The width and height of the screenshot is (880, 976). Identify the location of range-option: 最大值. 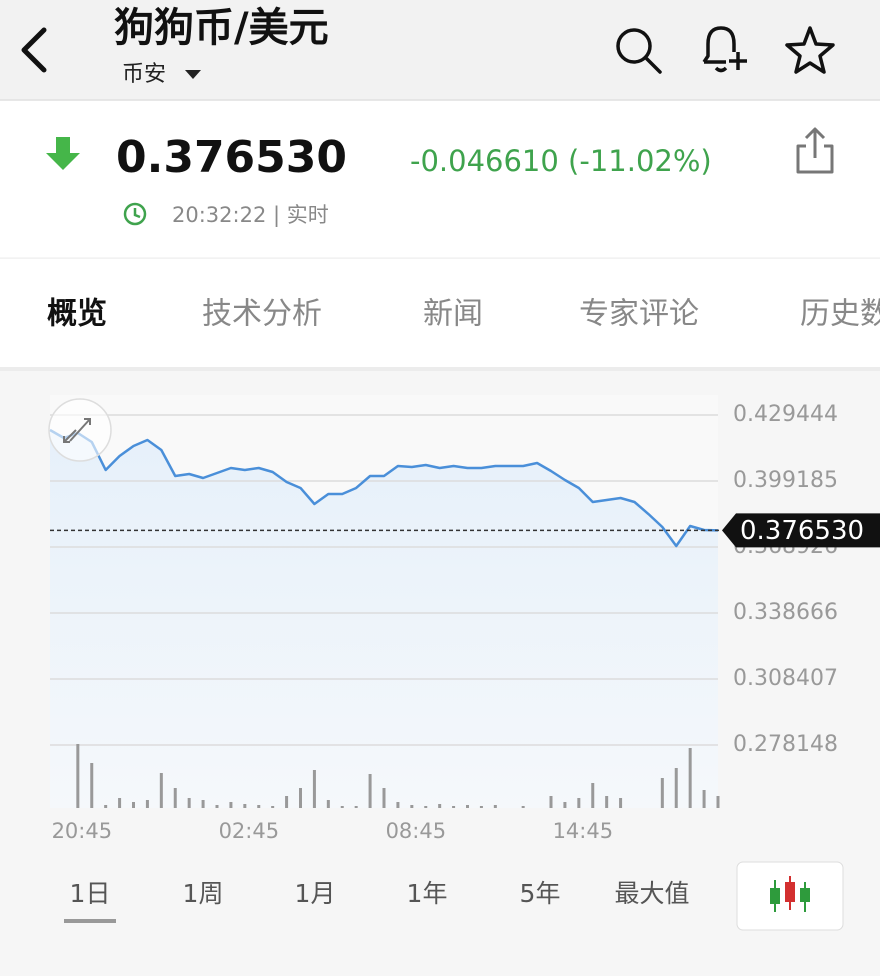
(651, 893).